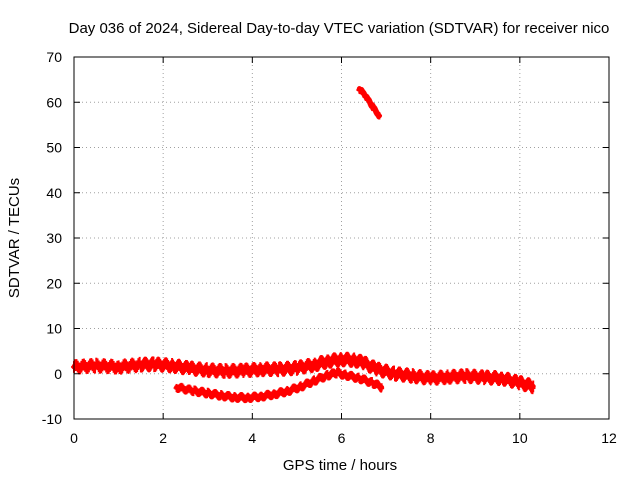 The image size is (640, 480). Describe the element at coordinates (431, 438) in the screenshot. I see `x-tick-label: 8` at that location.